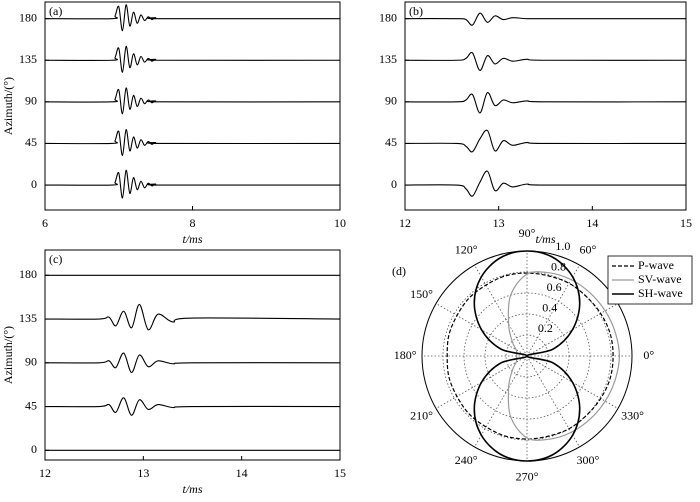 Image resolution: width=700 pixels, height=502 pixels. What do you see at coordinates (45, 223) in the screenshot?
I see `x-tick-label: 6` at bounding box center [45, 223].